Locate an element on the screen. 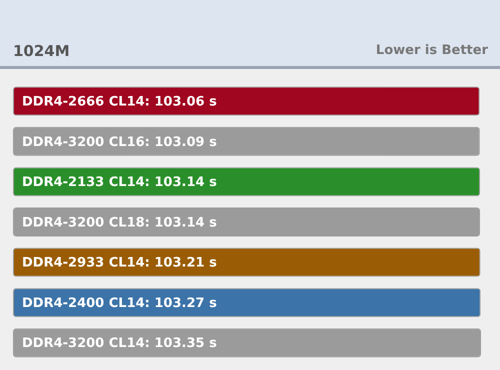 The image size is (500, 370). data-label: : 103.06 s is located at coordinates (181, 102).